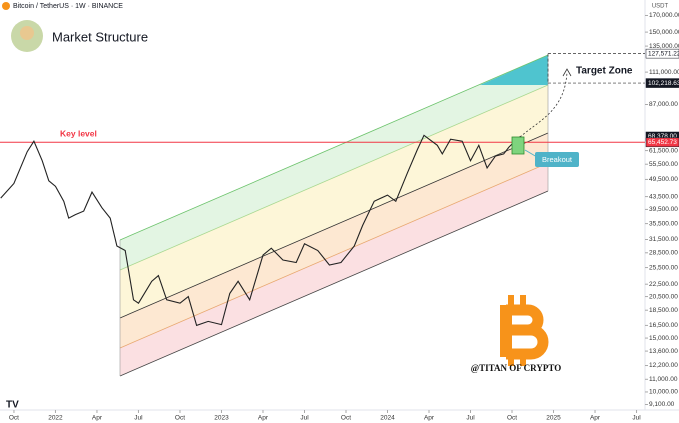 The image size is (679, 423). I want to click on price-label: 65,452.73, so click(662, 142).